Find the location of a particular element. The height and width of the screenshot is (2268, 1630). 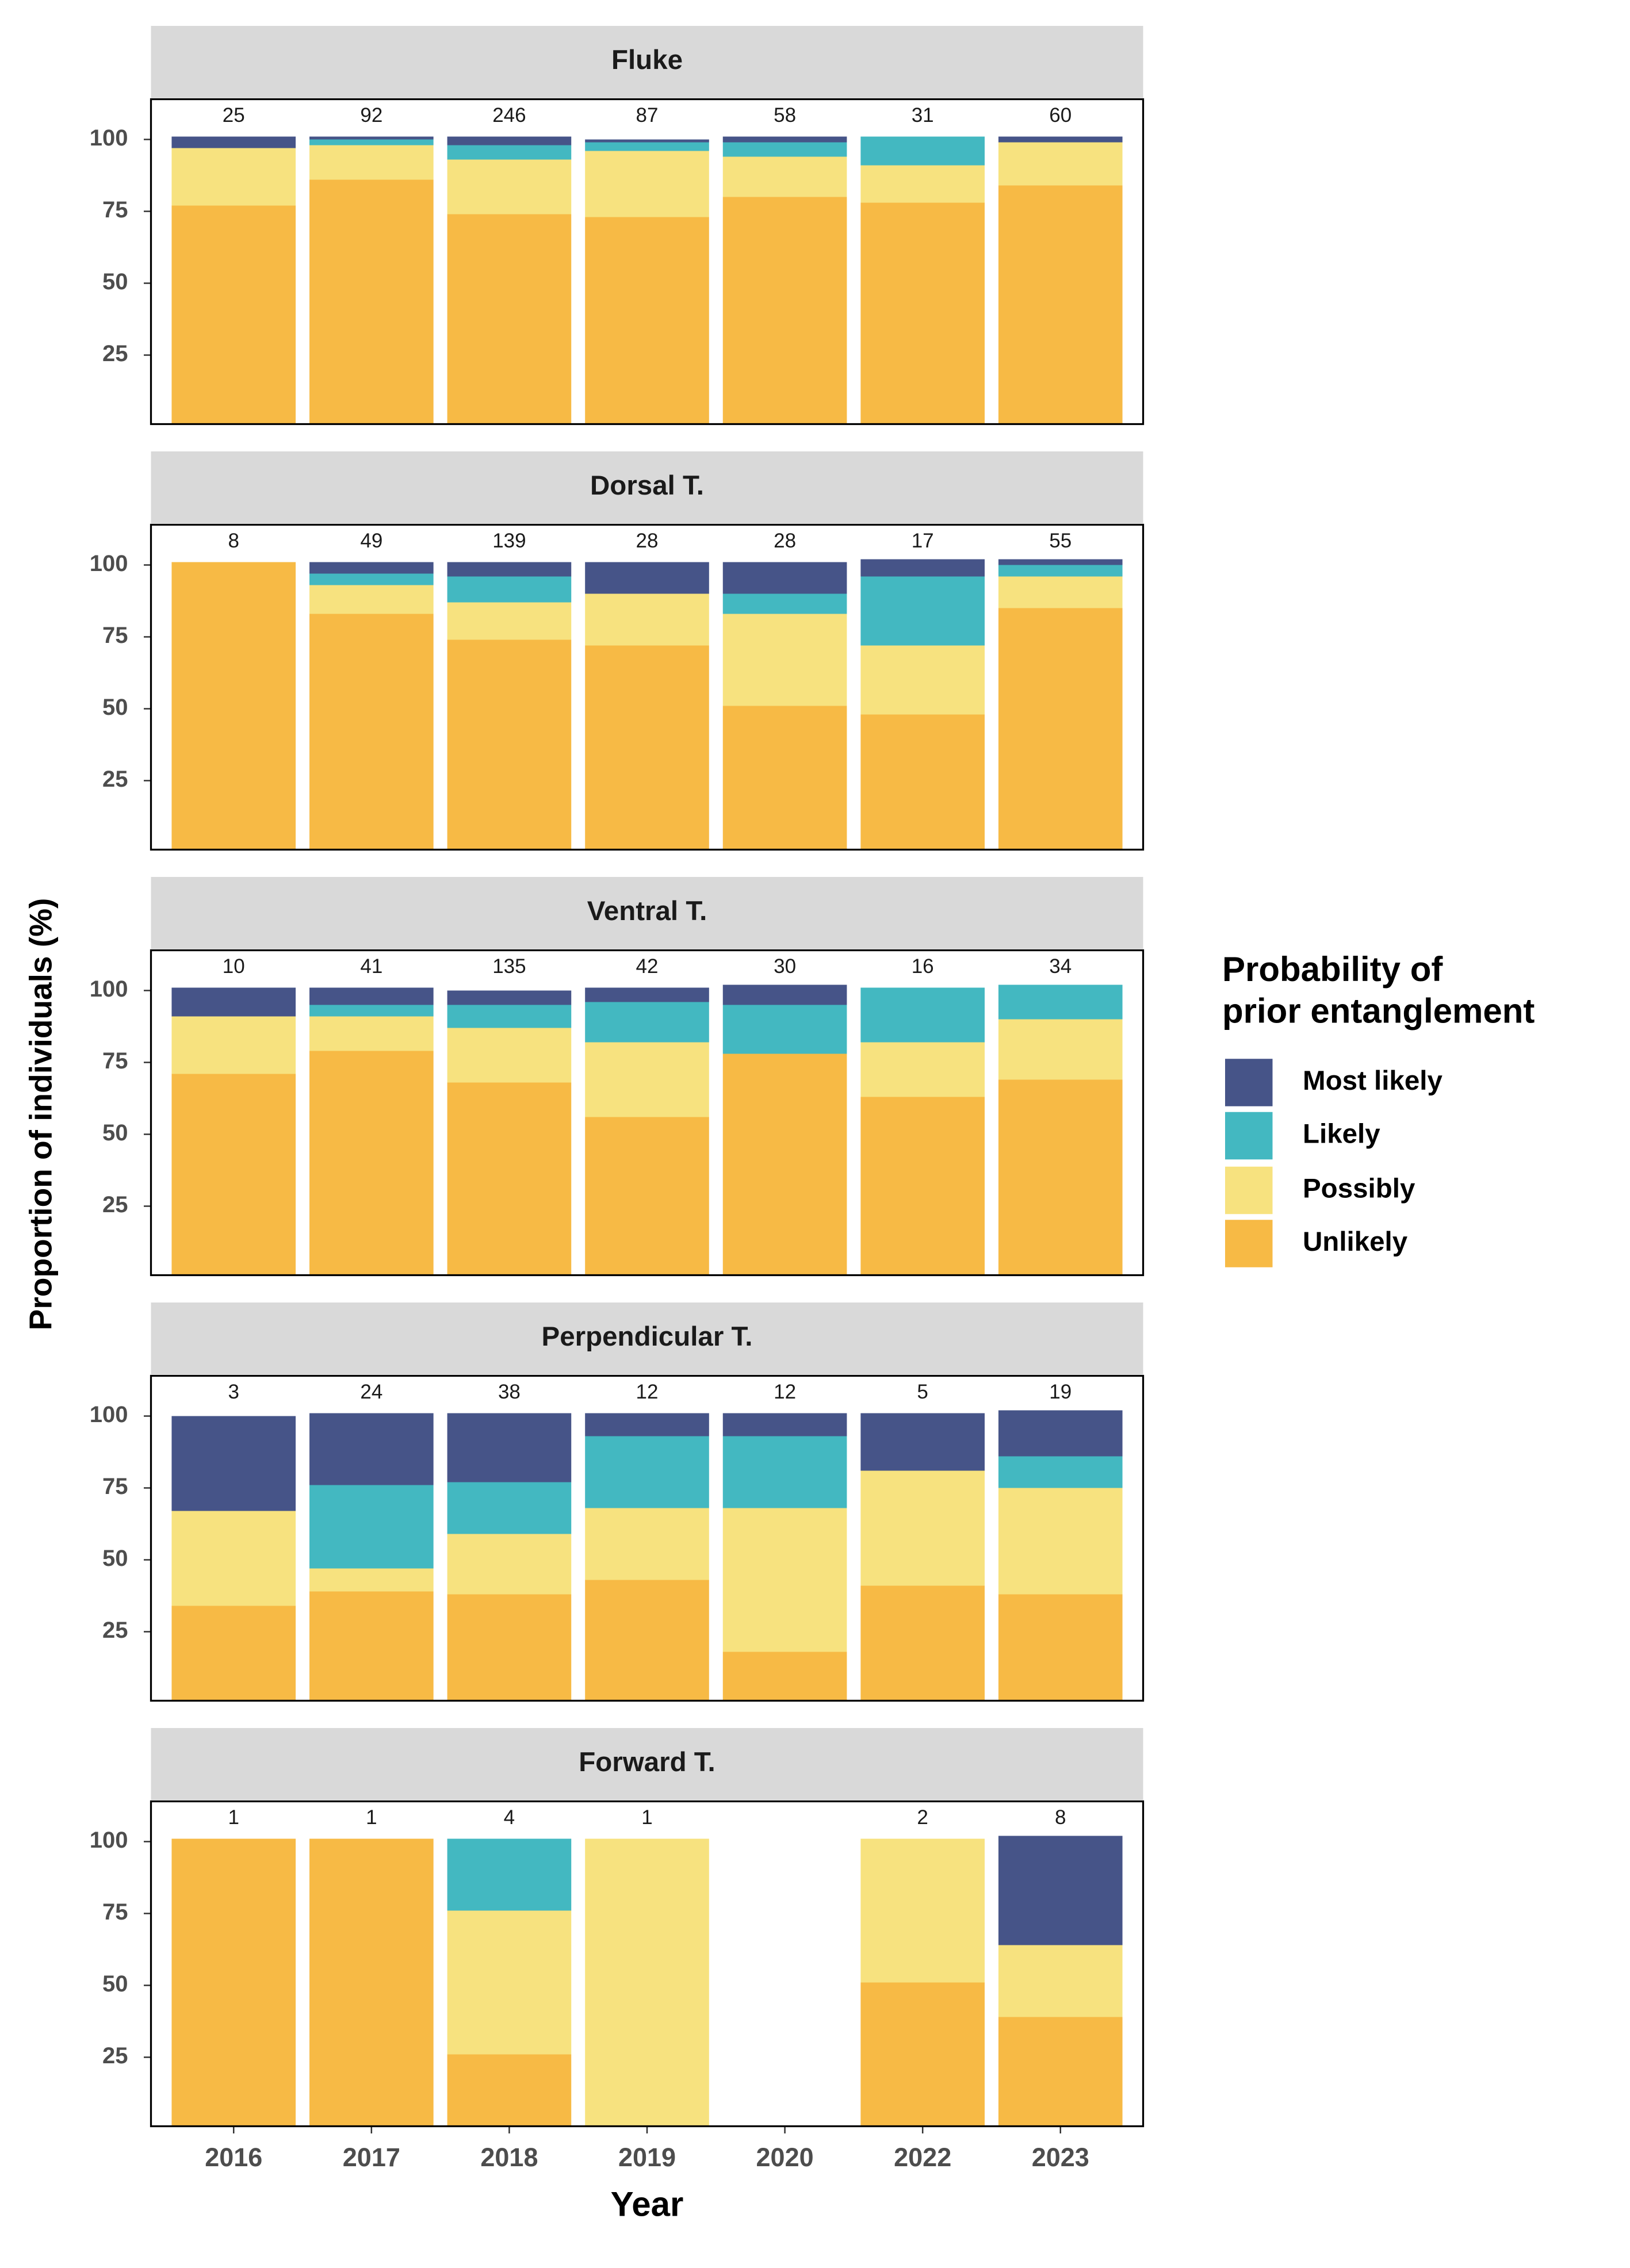

count-label: 246 is located at coordinates (509, 115).